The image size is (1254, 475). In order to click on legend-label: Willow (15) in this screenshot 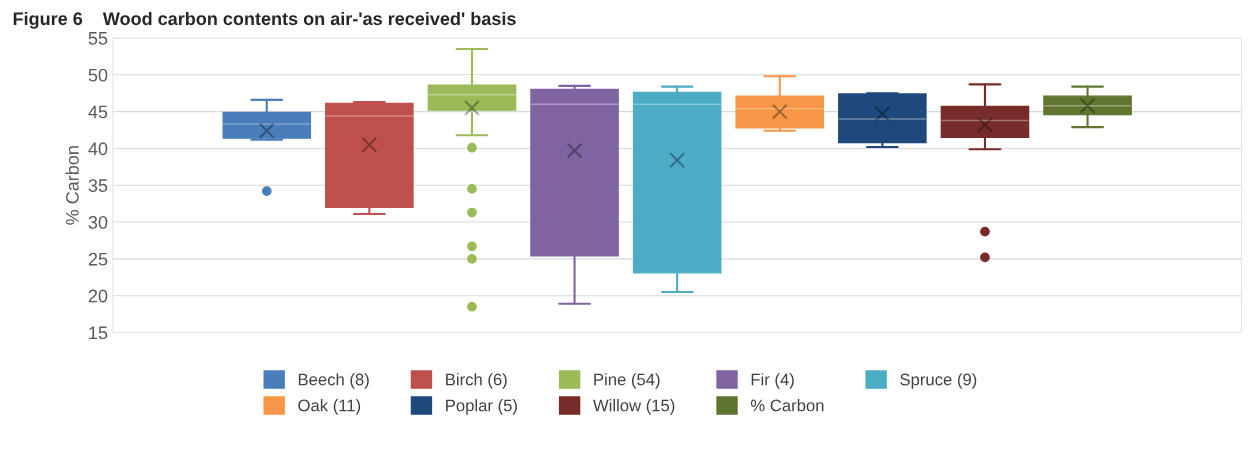, I will do `click(634, 407)`.